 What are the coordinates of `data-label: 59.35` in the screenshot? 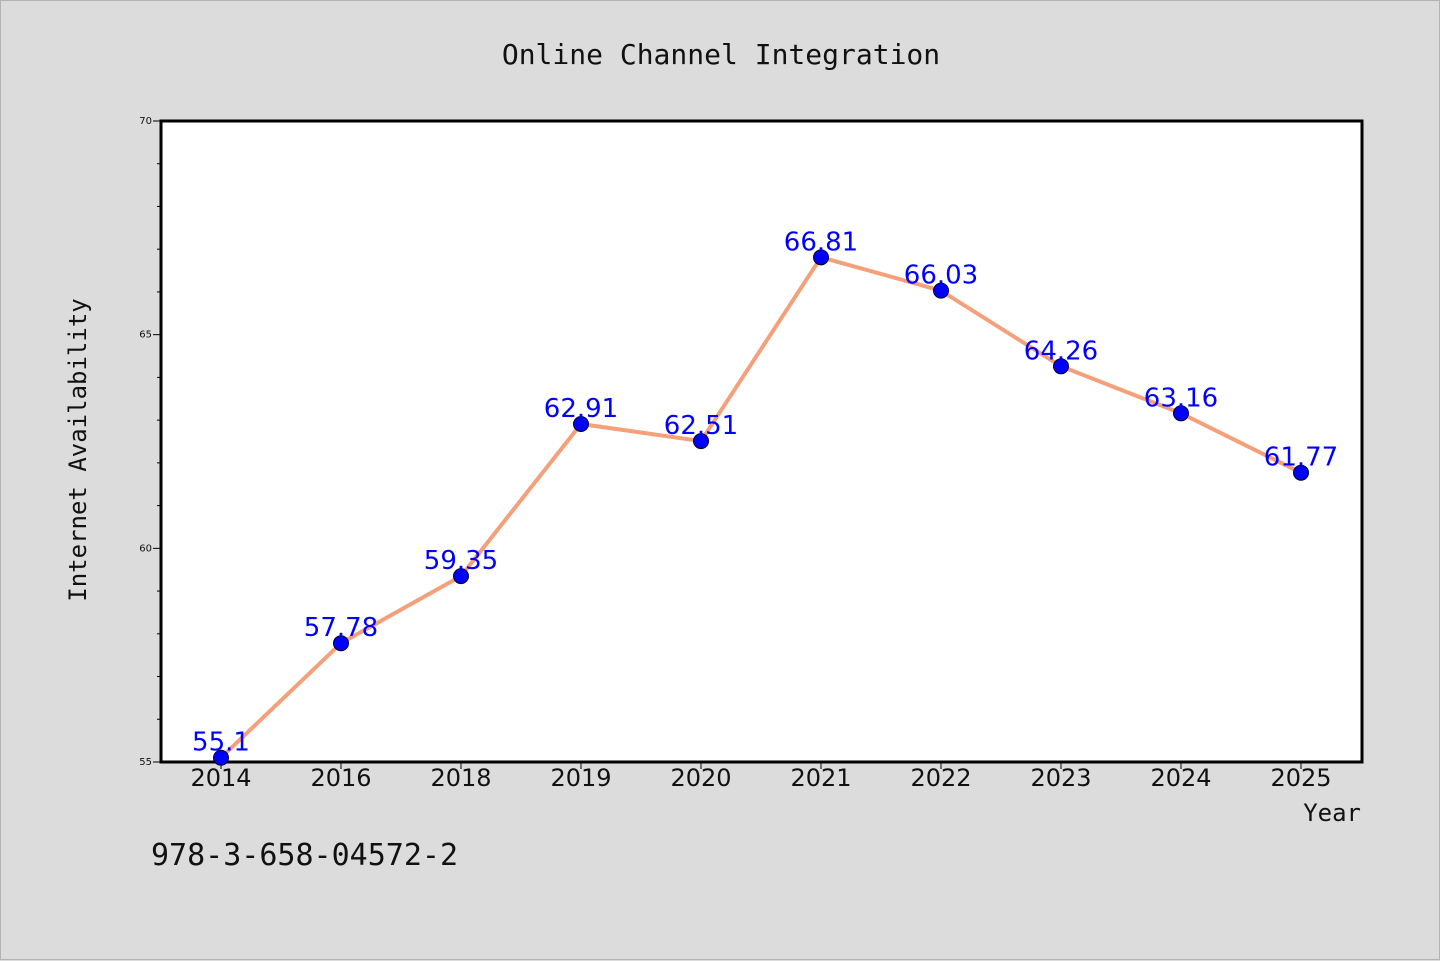 It's located at (461, 561).